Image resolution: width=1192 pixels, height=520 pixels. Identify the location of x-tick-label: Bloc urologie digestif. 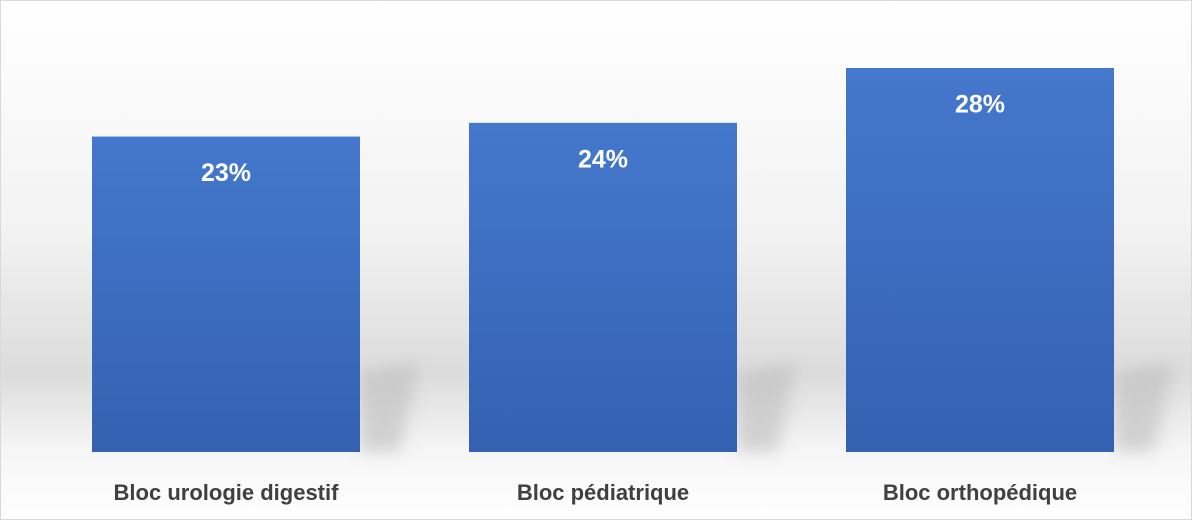
(227, 492).